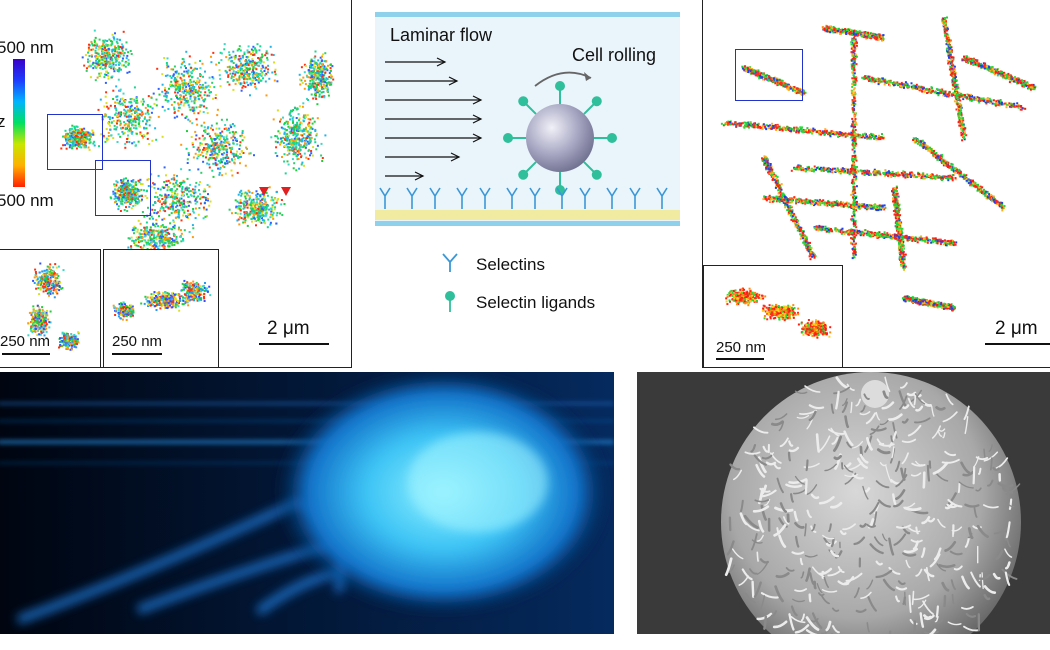 Image resolution: width=1050 pixels, height=650 pixels. I want to click on sem-cell-body, so click(871, 503).